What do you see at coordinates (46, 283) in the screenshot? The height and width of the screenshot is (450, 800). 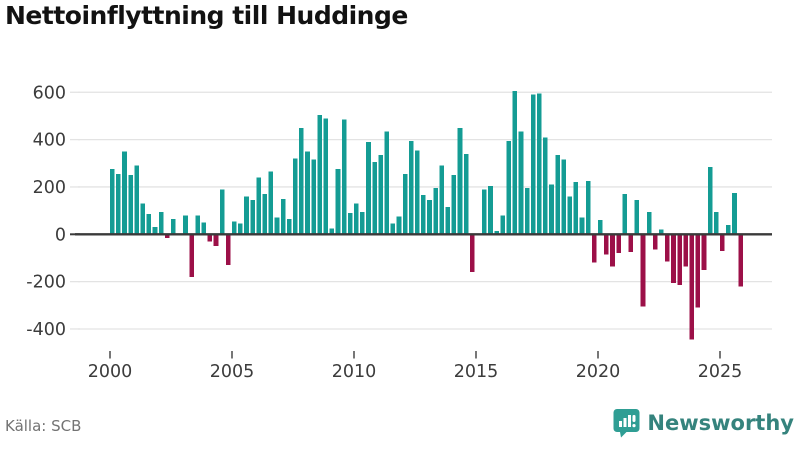 I see `y-tick-label--200: -200` at bounding box center [46, 283].